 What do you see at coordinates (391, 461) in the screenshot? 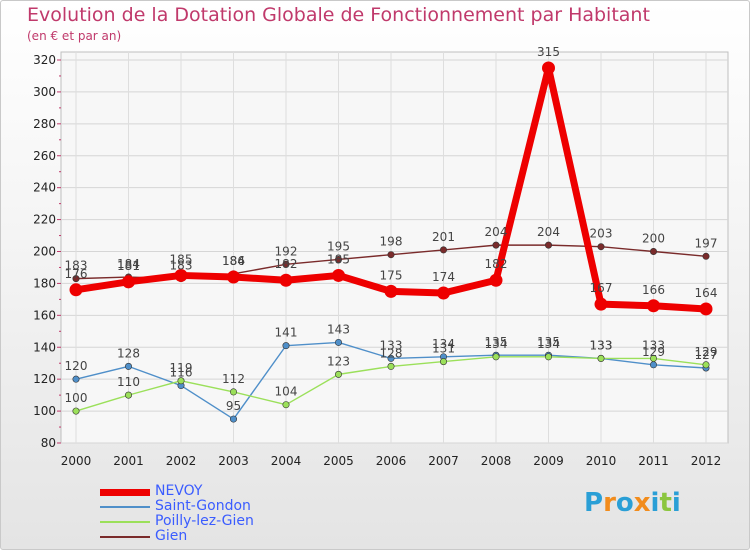
I see `x-tick-label: 2006` at bounding box center [391, 461].